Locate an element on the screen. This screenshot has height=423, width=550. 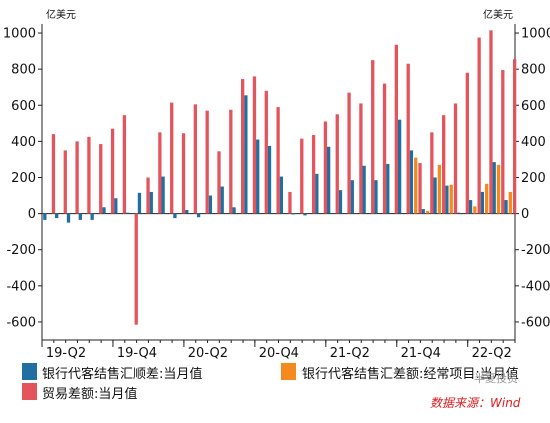
y-tick-label-right: 200 is located at coordinates (533, 178).